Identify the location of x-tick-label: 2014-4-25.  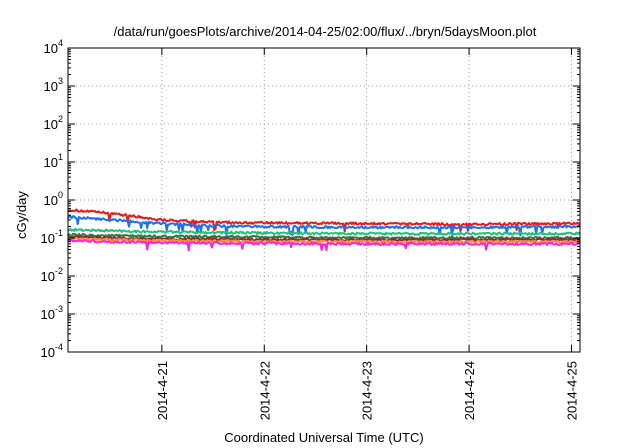
(571, 390).